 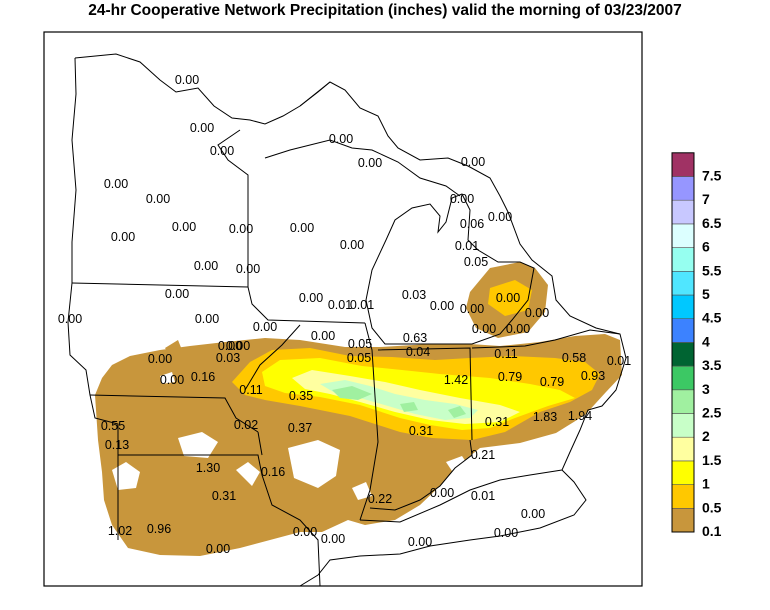 I want to click on station-value: 0.06, so click(x=472, y=224).